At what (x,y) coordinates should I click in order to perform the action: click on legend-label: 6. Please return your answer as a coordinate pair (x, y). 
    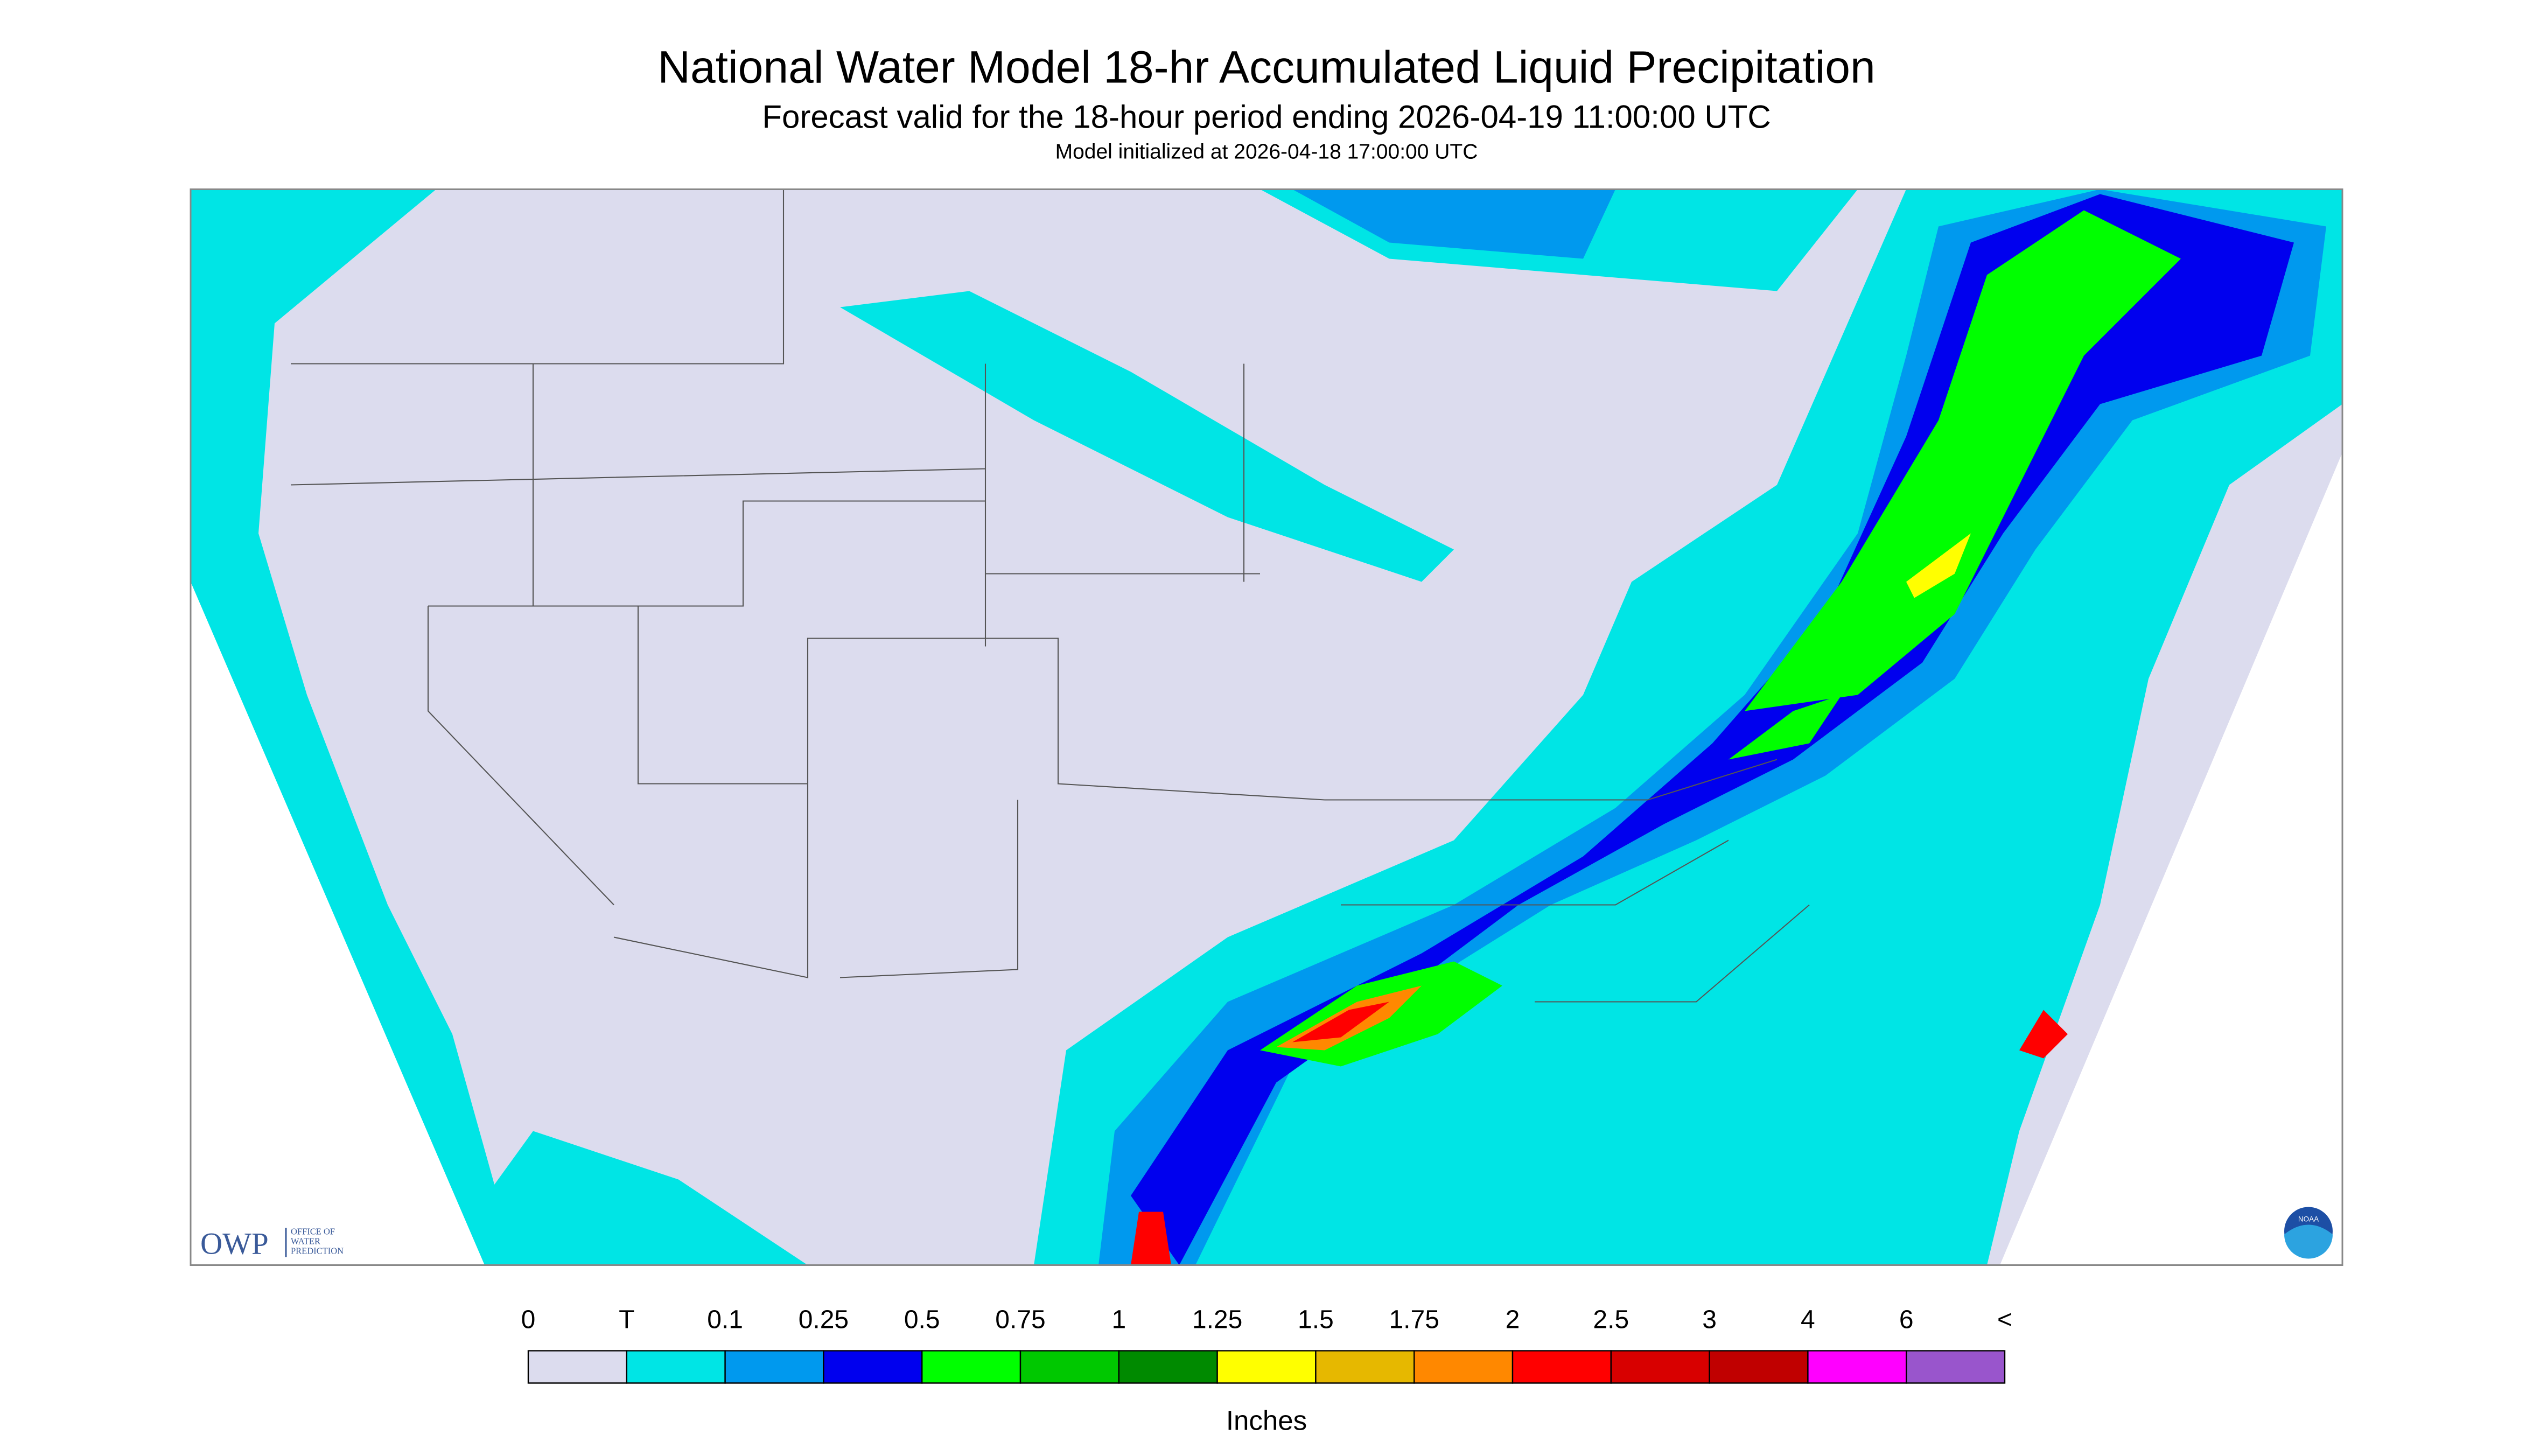
    Looking at the image, I should click on (1907, 1320).